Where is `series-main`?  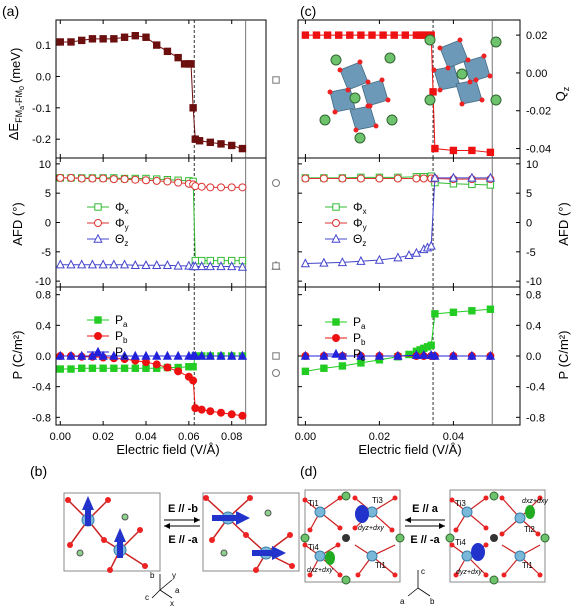 series-main is located at coordinates (151, 92).